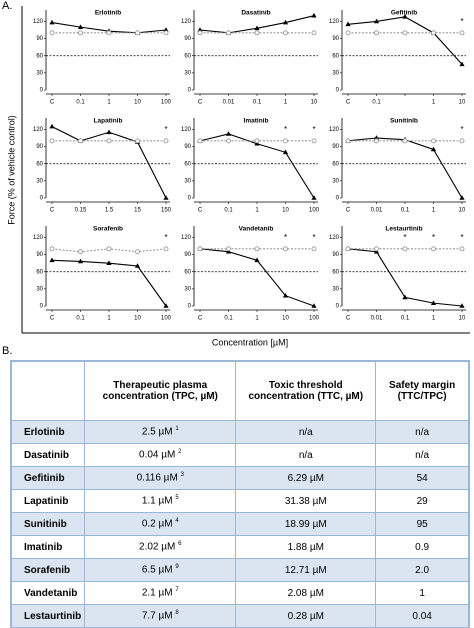  What do you see at coordinates (403, 229) in the screenshot?
I see `chart-title: Lestaurtinib` at bounding box center [403, 229].